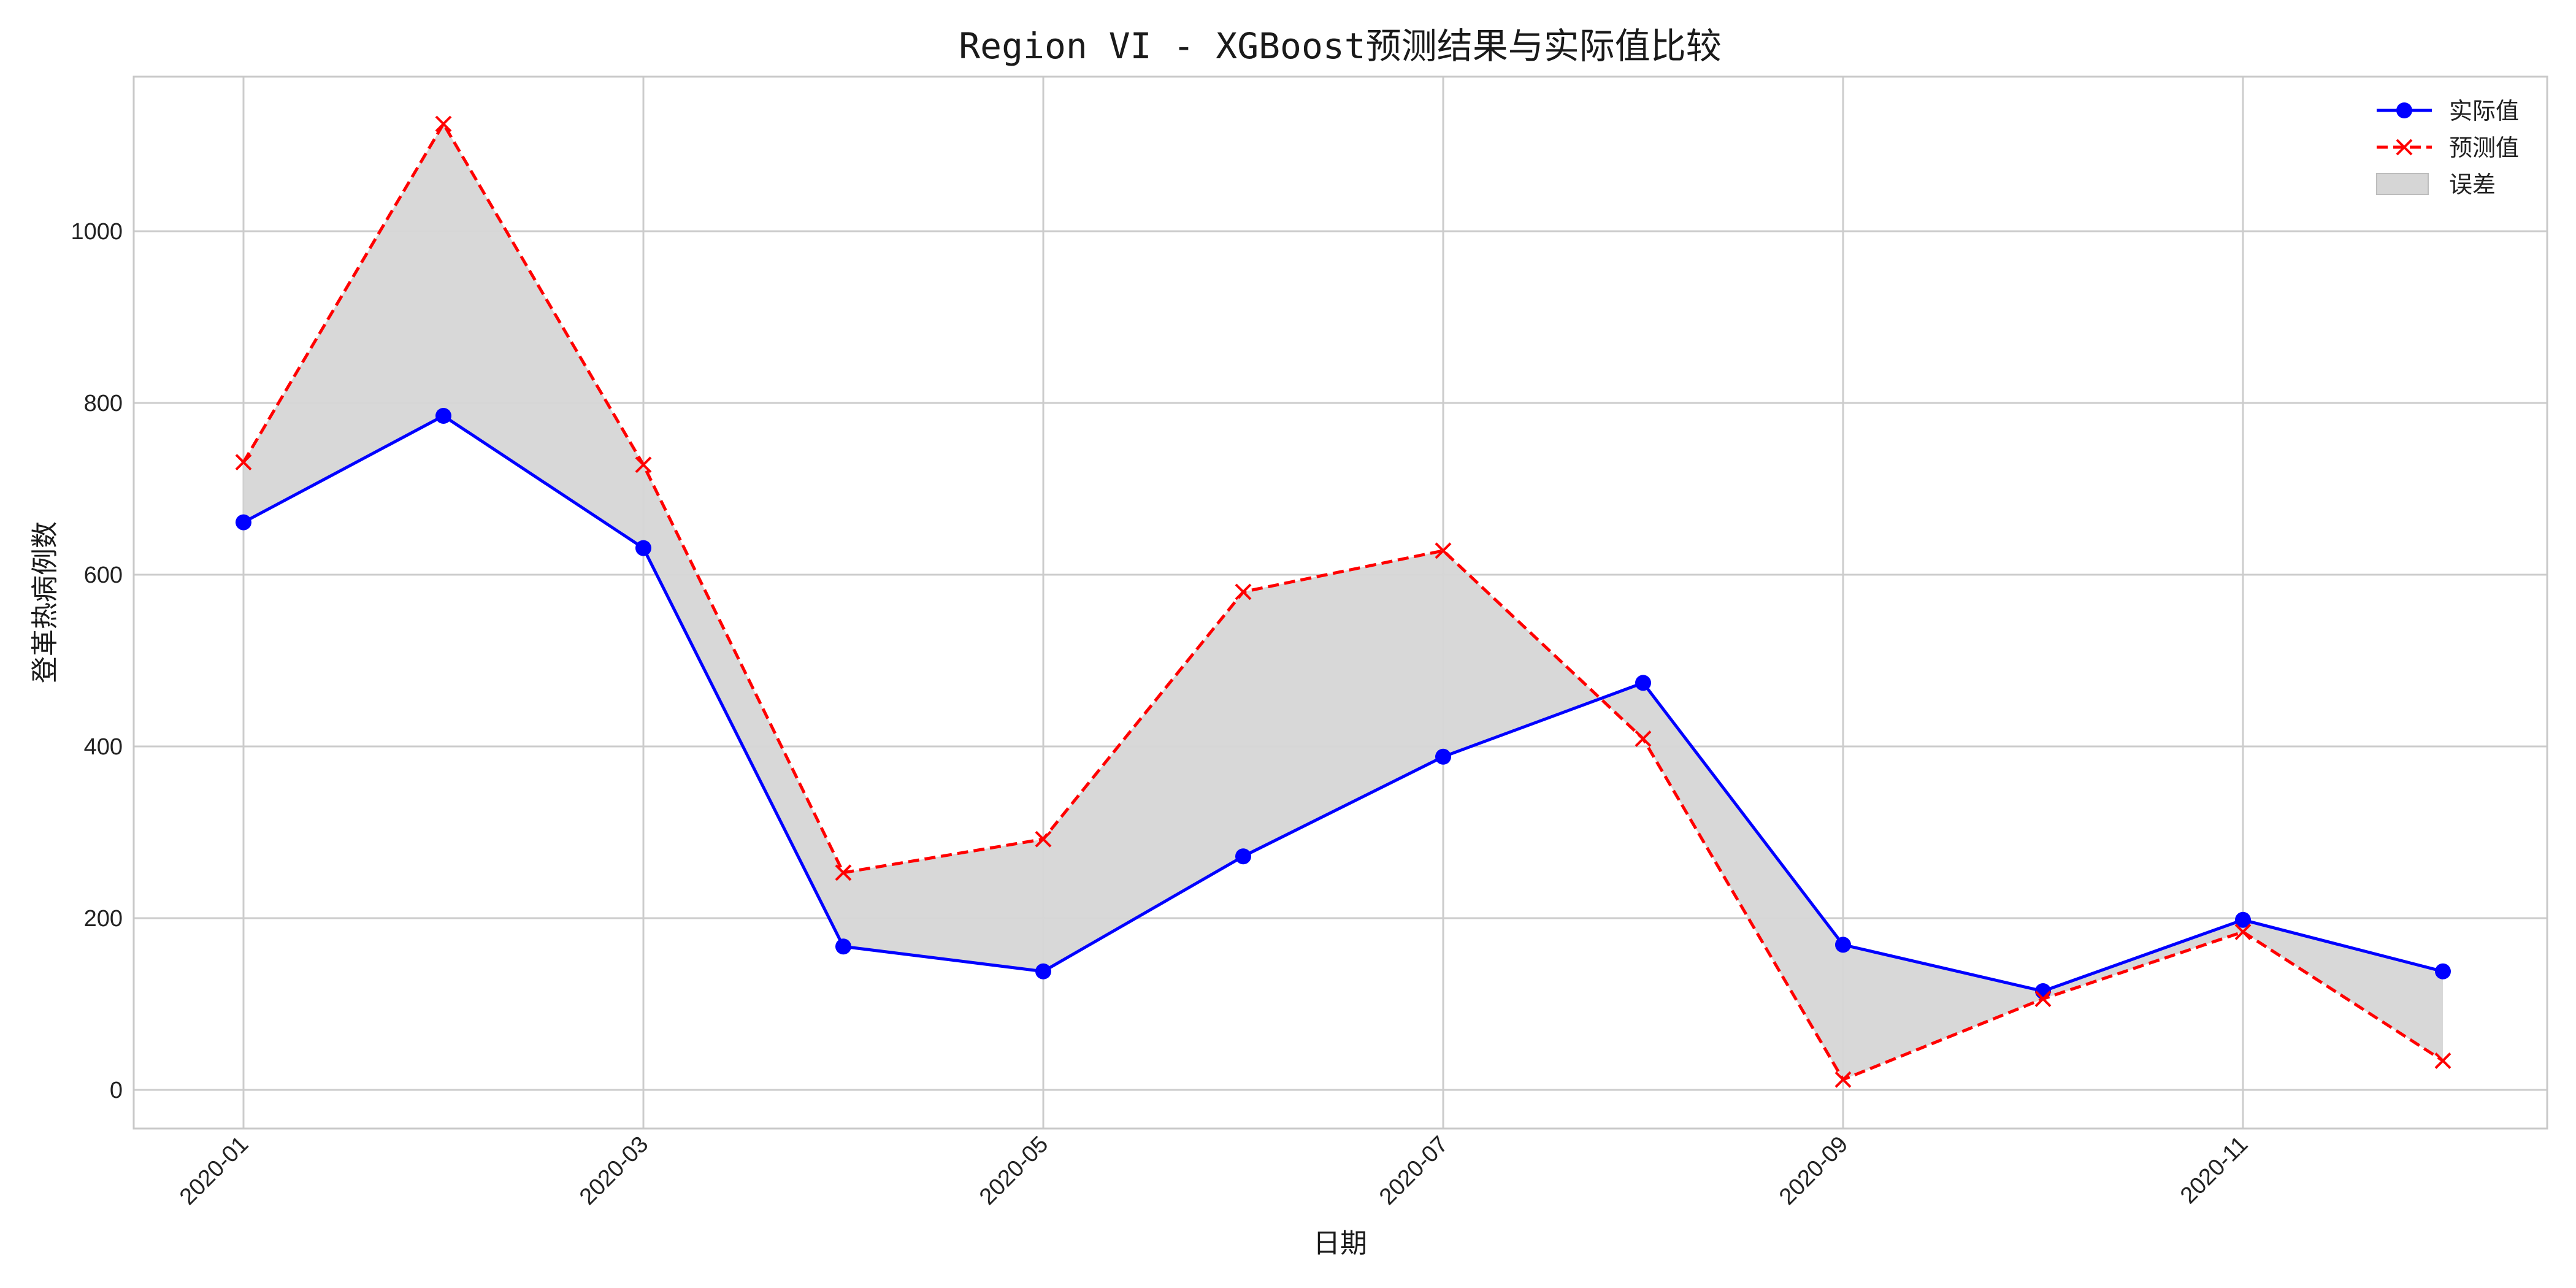 The width and height of the screenshot is (2576, 1288). Describe the element at coordinates (2472, 184) in the screenshot. I see `legend-label-error: 误差` at that location.